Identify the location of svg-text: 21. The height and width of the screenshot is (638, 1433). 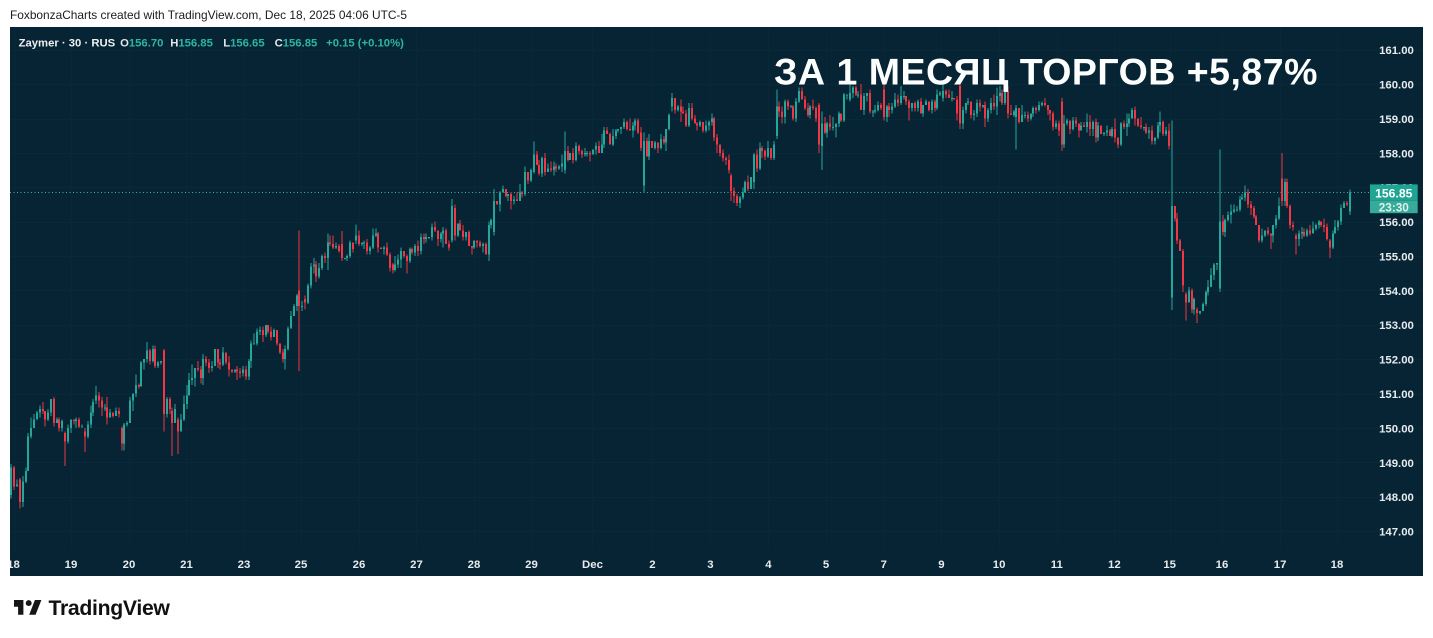
(186, 565).